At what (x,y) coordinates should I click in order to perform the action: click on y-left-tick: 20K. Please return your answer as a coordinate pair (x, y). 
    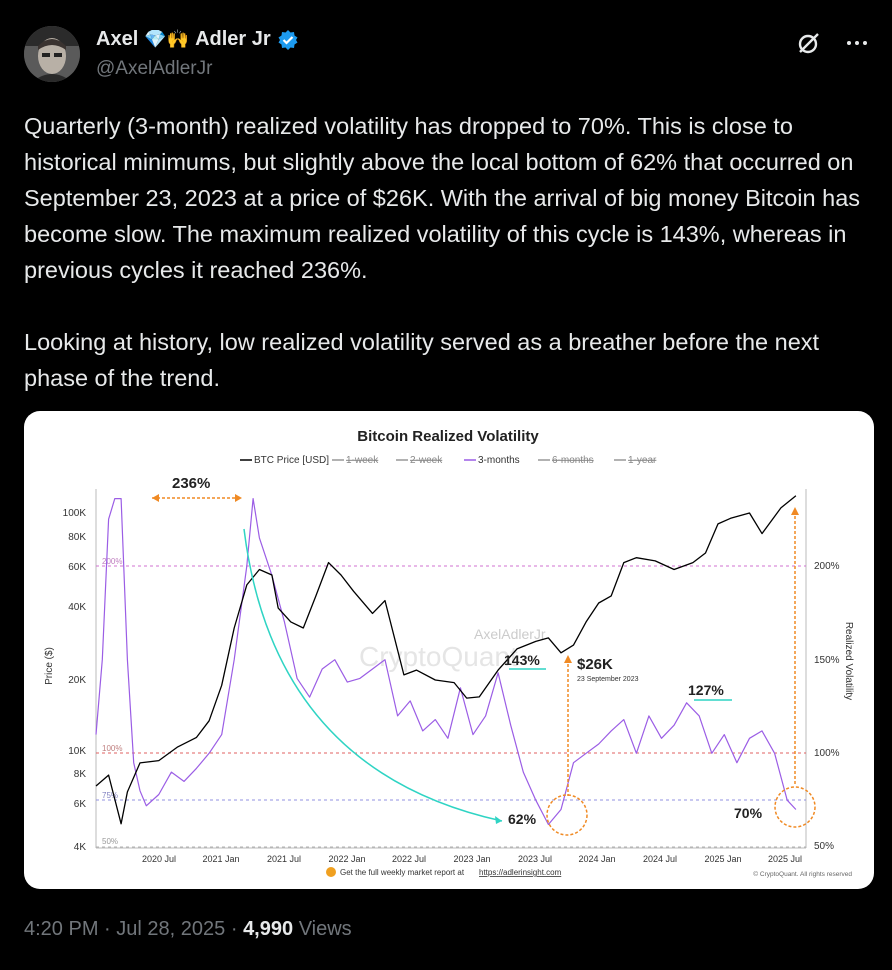
    Looking at the image, I should click on (77, 680).